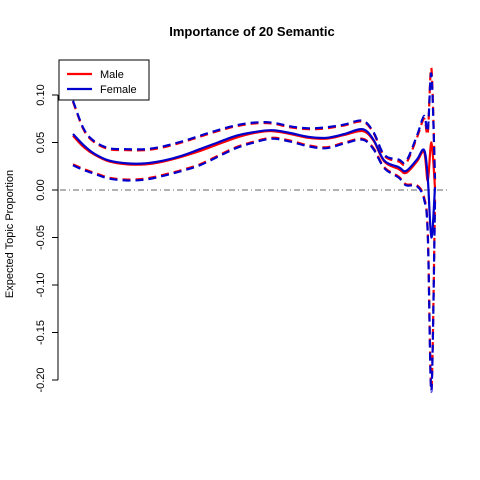  Describe the element at coordinates (118, 90) in the screenshot. I see `legend-label-female: Female` at that location.